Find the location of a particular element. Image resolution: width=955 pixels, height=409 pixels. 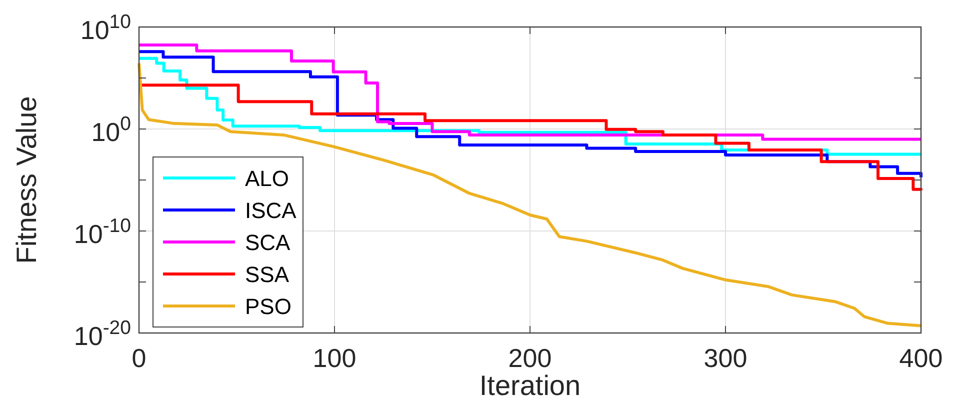

legend-label: ALO is located at coordinates (267, 178).